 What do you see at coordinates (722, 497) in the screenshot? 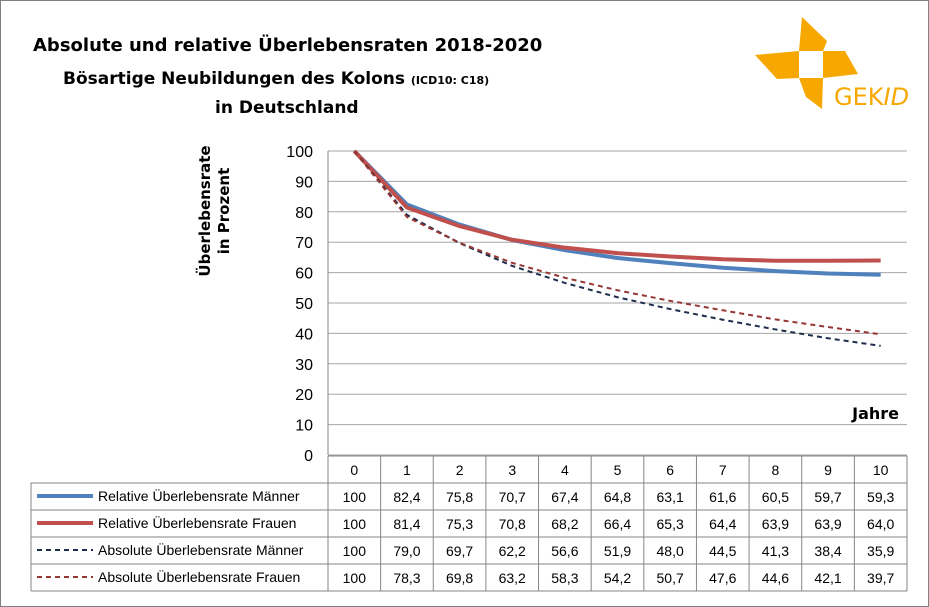
I see `data-cell: 61,6` at bounding box center [722, 497].